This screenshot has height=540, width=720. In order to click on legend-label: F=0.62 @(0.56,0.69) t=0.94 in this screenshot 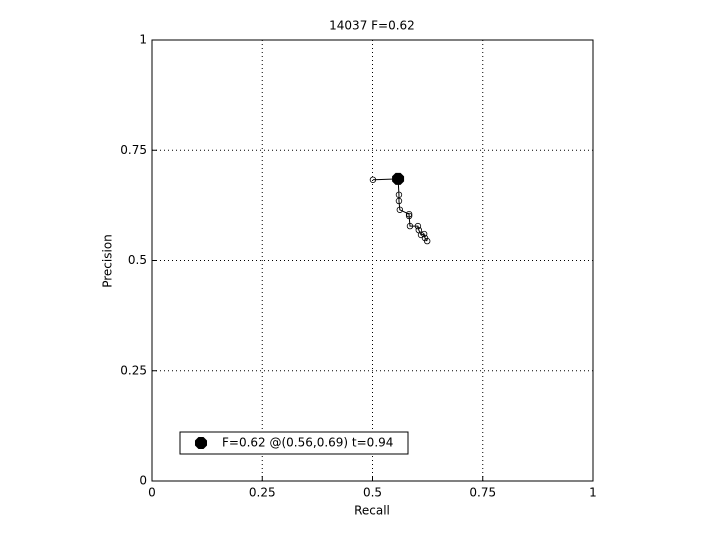, I will do `click(307, 443)`.